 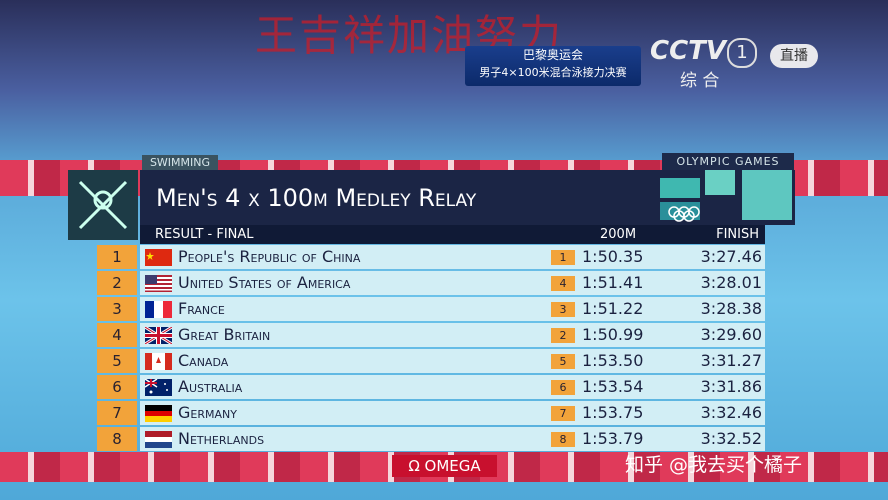 What do you see at coordinates (794, 56) in the screenshot?
I see `live-badge: 直播` at bounding box center [794, 56].